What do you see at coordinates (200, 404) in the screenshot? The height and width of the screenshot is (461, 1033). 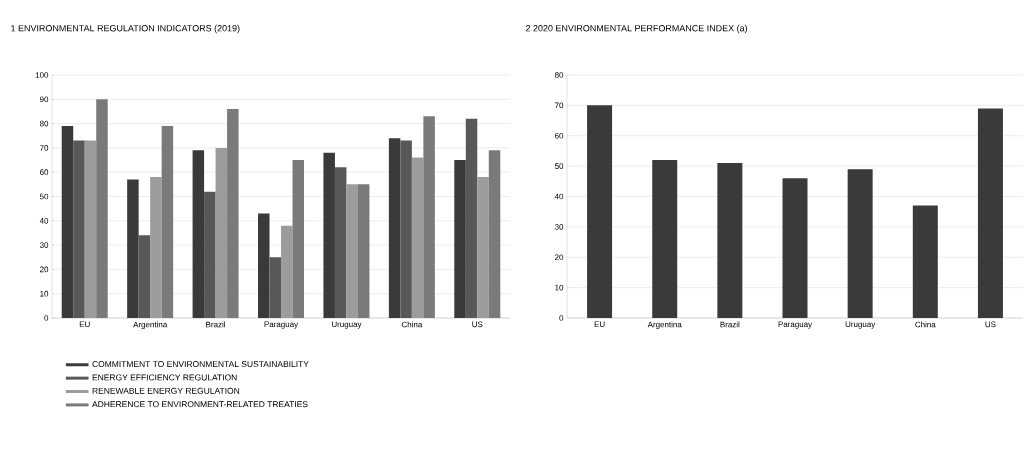 I see `legend-label: ADHERENCE TO ENVIRONMENT-RELATED TREATIES` at bounding box center [200, 404].